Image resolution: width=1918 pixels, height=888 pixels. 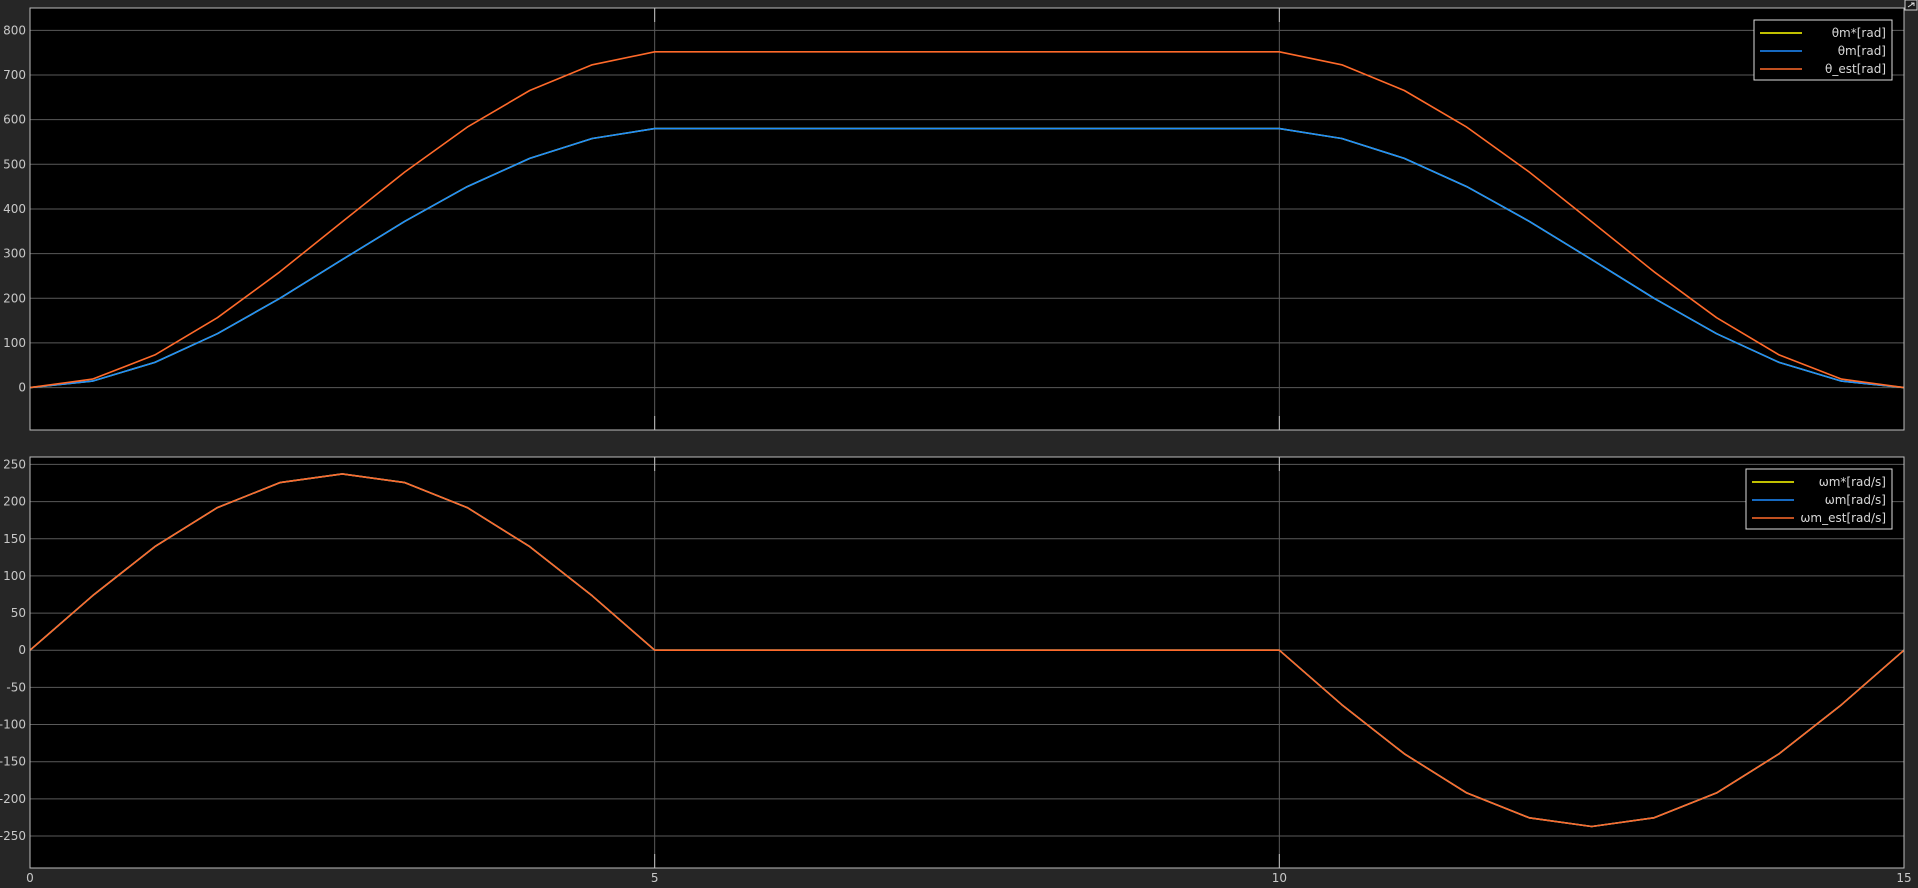 I want to click on y-tick-label: 250, so click(x=14, y=464).